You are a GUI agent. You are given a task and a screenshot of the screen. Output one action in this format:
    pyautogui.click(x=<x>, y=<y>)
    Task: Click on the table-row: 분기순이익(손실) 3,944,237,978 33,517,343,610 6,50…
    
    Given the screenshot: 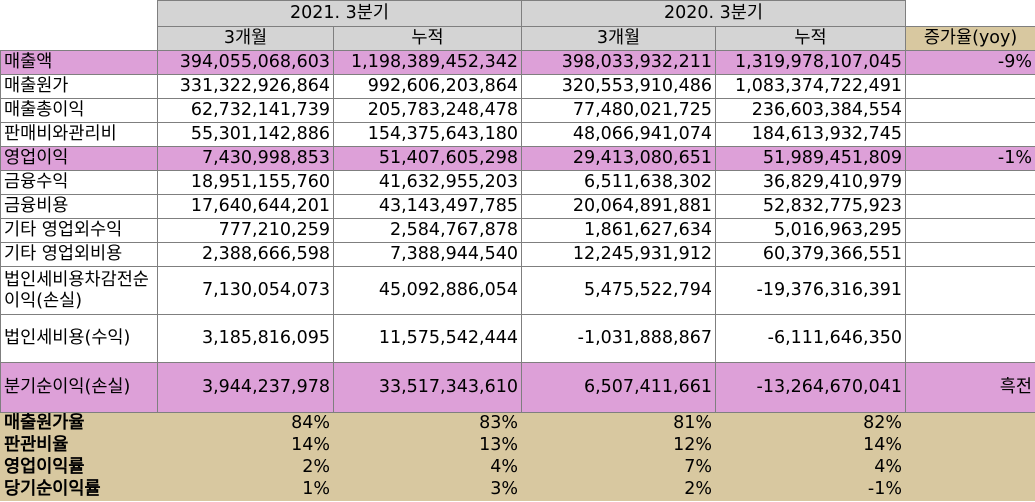 What is the action you would take?
    pyautogui.click(x=517, y=387)
    